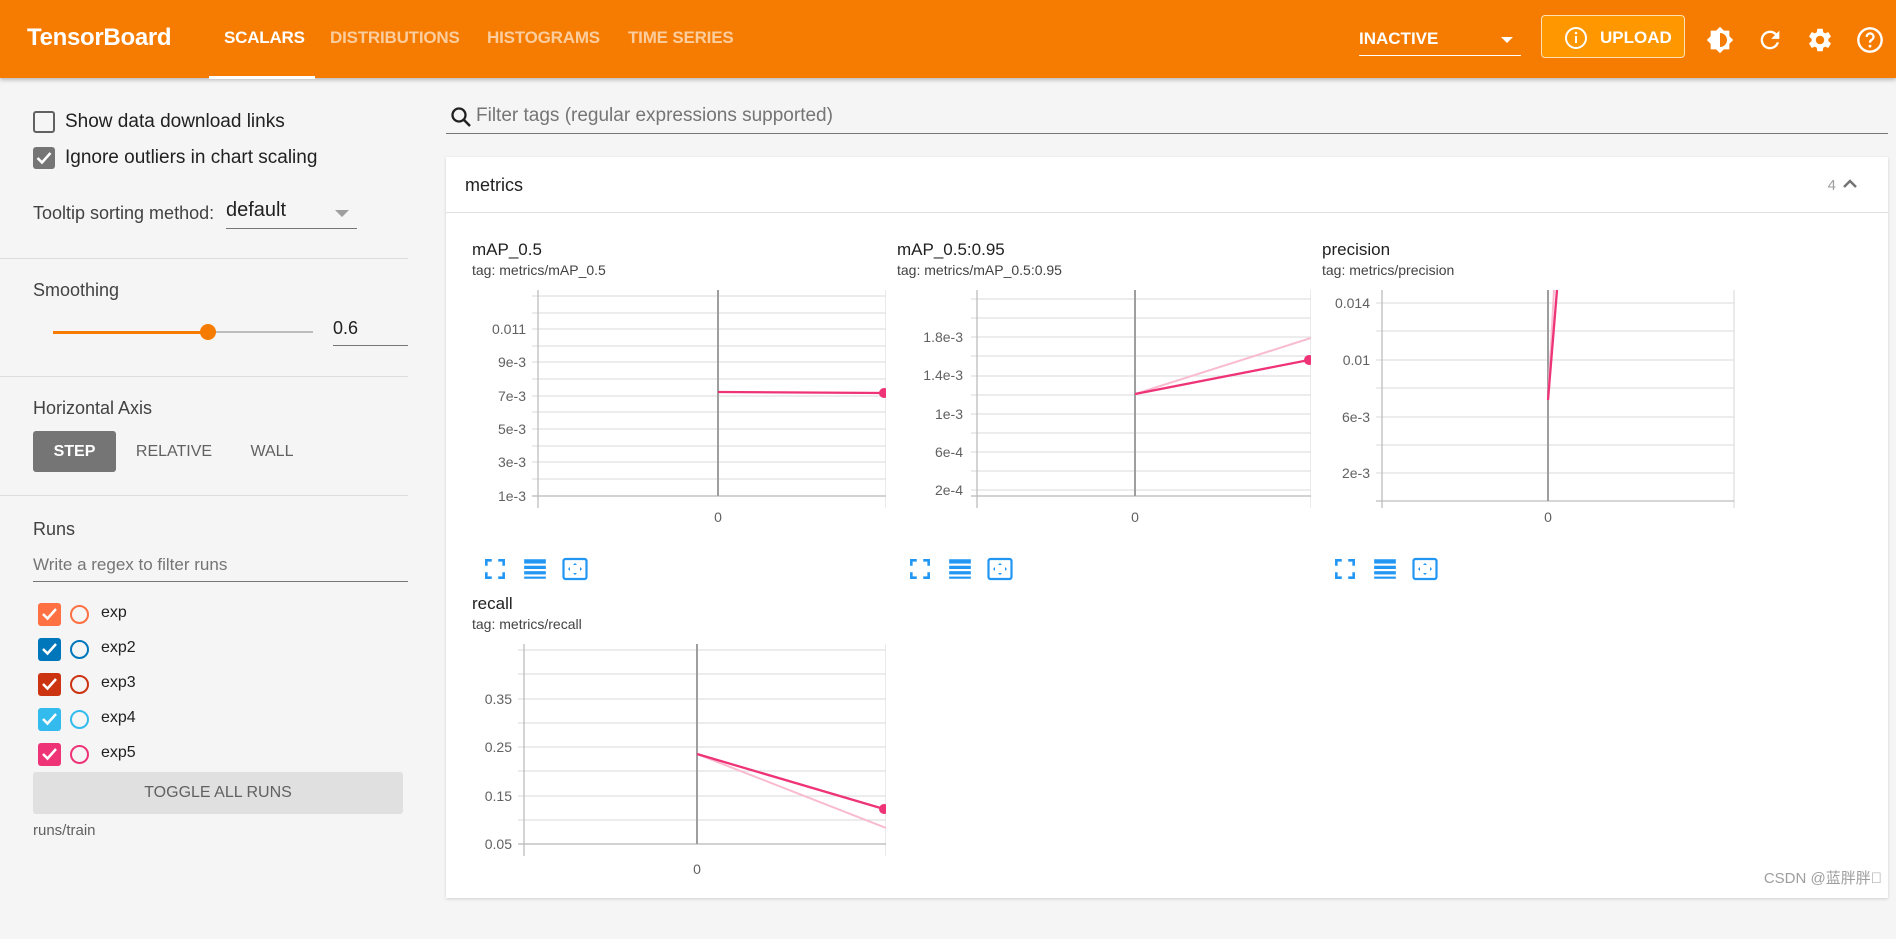 This screenshot has height=939, width=1896. Describe the element at coordinates (498, 699) in the screenshot. I see `svg-text: 0.35` at that location.